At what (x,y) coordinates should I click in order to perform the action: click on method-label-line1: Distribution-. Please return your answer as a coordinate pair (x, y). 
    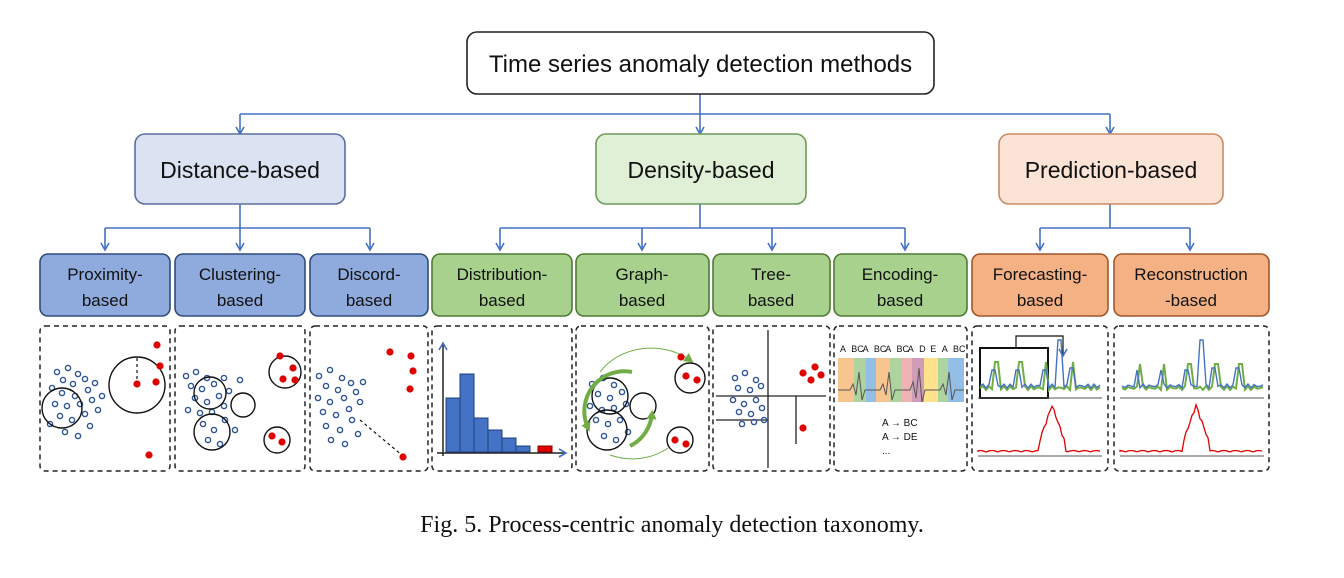
    Looking at the image, I should click on (502, 274).